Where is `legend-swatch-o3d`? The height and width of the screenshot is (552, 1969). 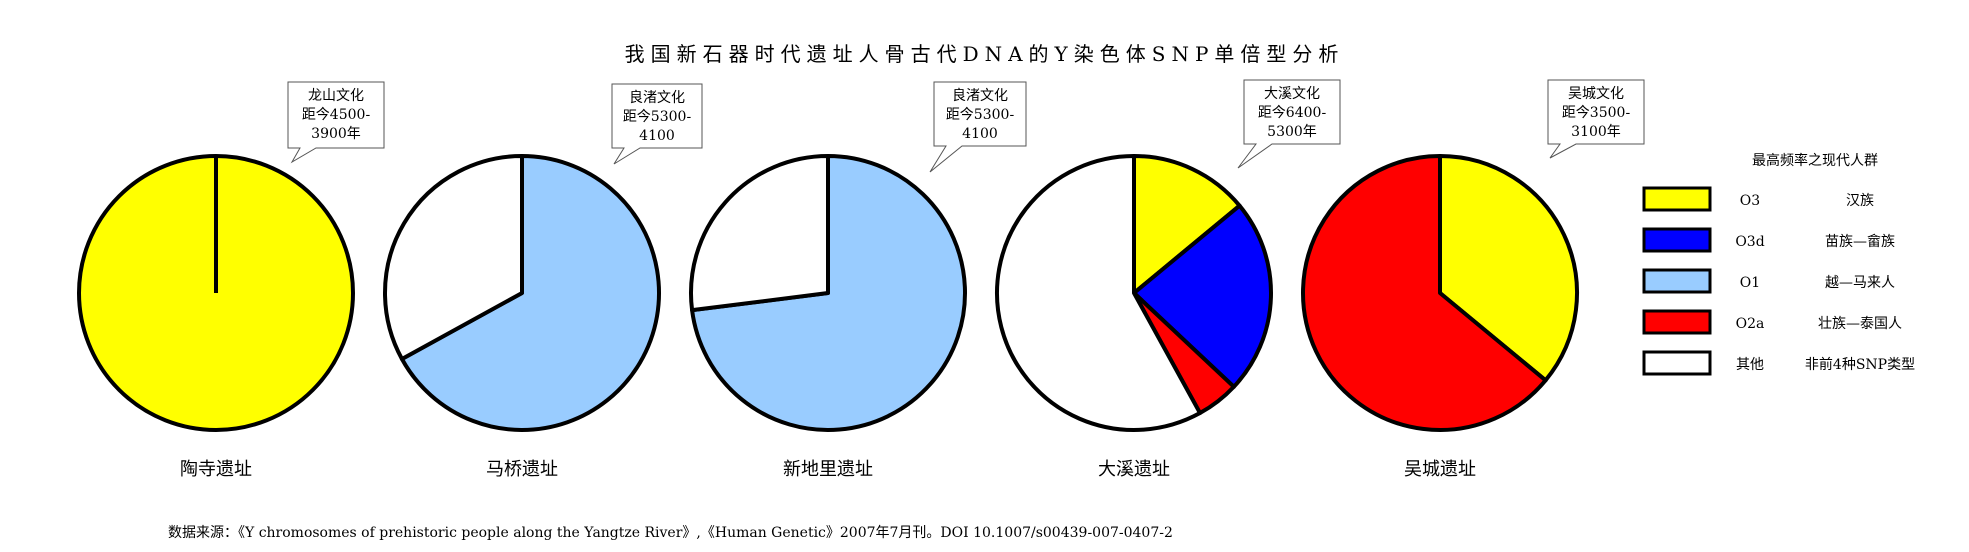 legend-swatch-o3d is located at coordinates (1677, 240).